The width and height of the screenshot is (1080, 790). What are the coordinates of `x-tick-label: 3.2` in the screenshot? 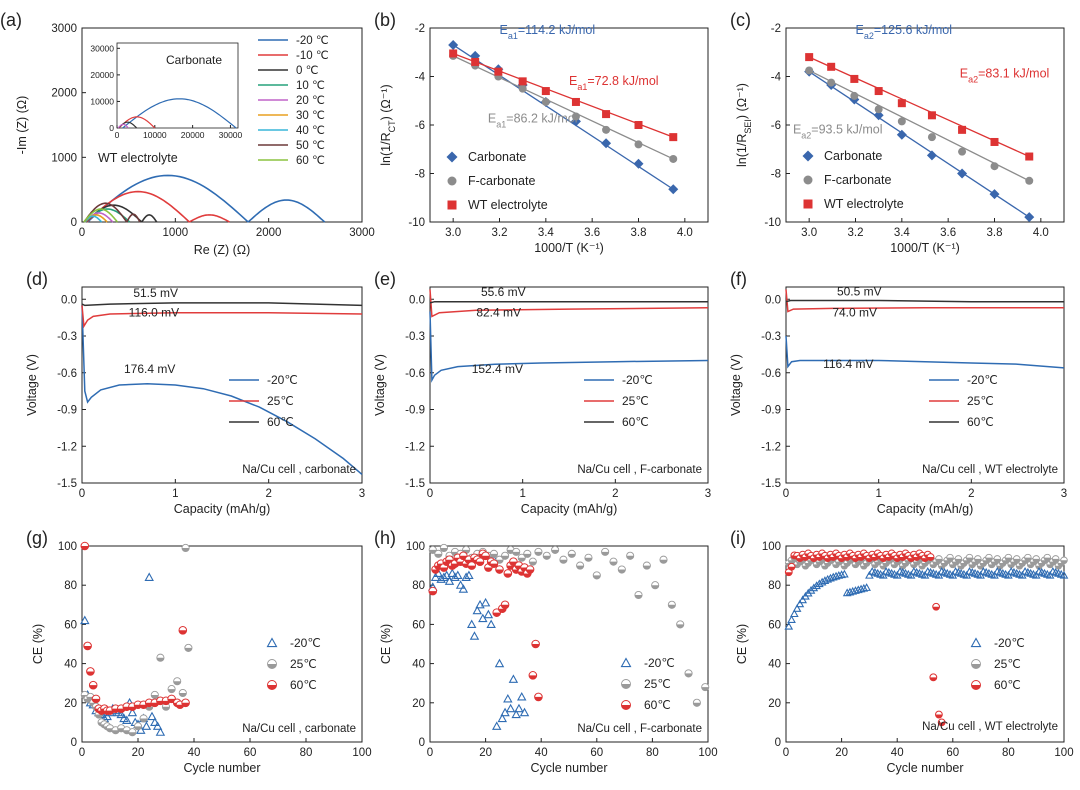 It's located at (500, 233).